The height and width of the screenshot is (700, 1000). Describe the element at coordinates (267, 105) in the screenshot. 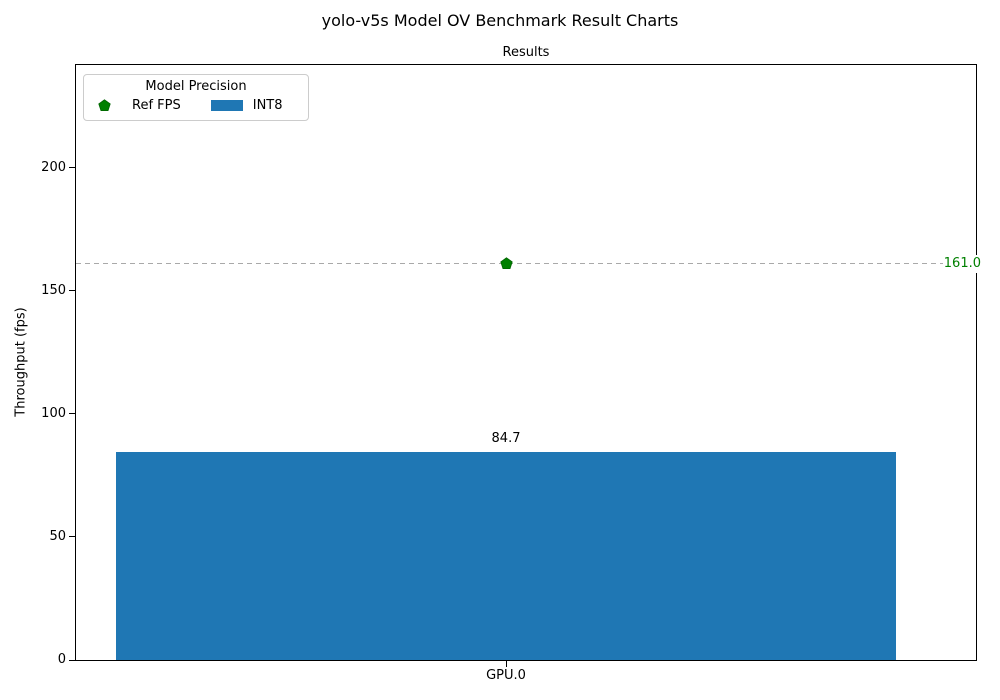

I see `legend-label-int8: INT8` at that location.